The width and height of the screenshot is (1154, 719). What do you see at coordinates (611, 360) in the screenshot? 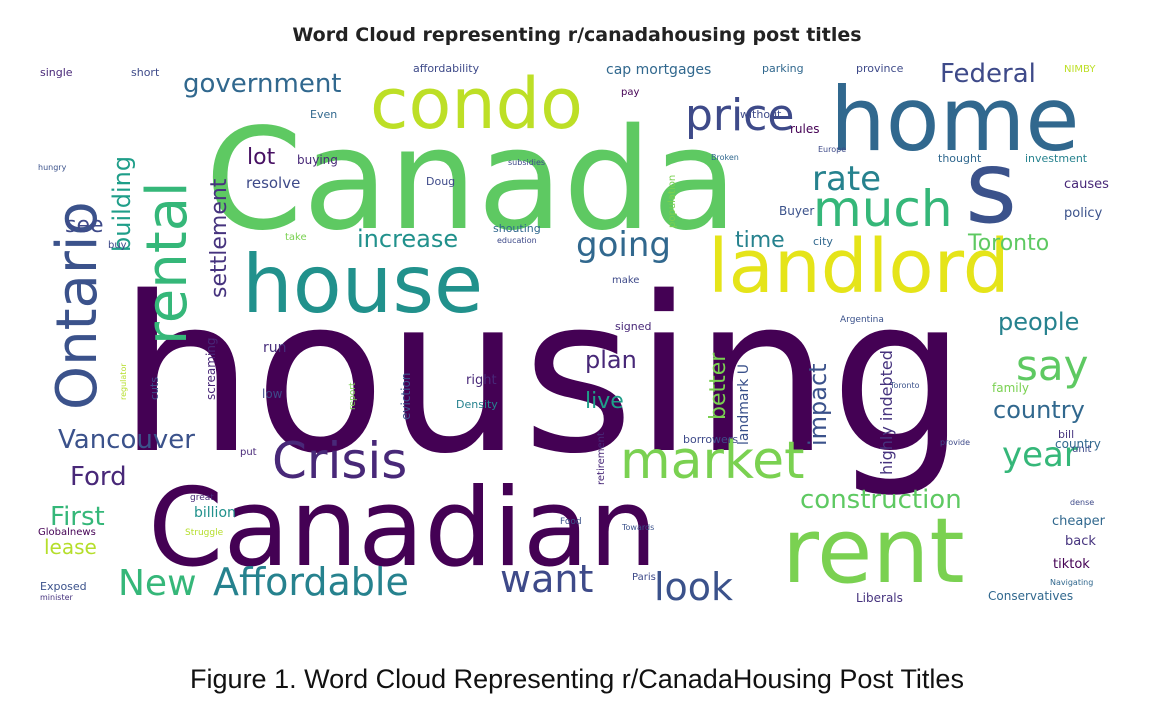
I see `word-plan: plan` at bounding box center [611, 360].